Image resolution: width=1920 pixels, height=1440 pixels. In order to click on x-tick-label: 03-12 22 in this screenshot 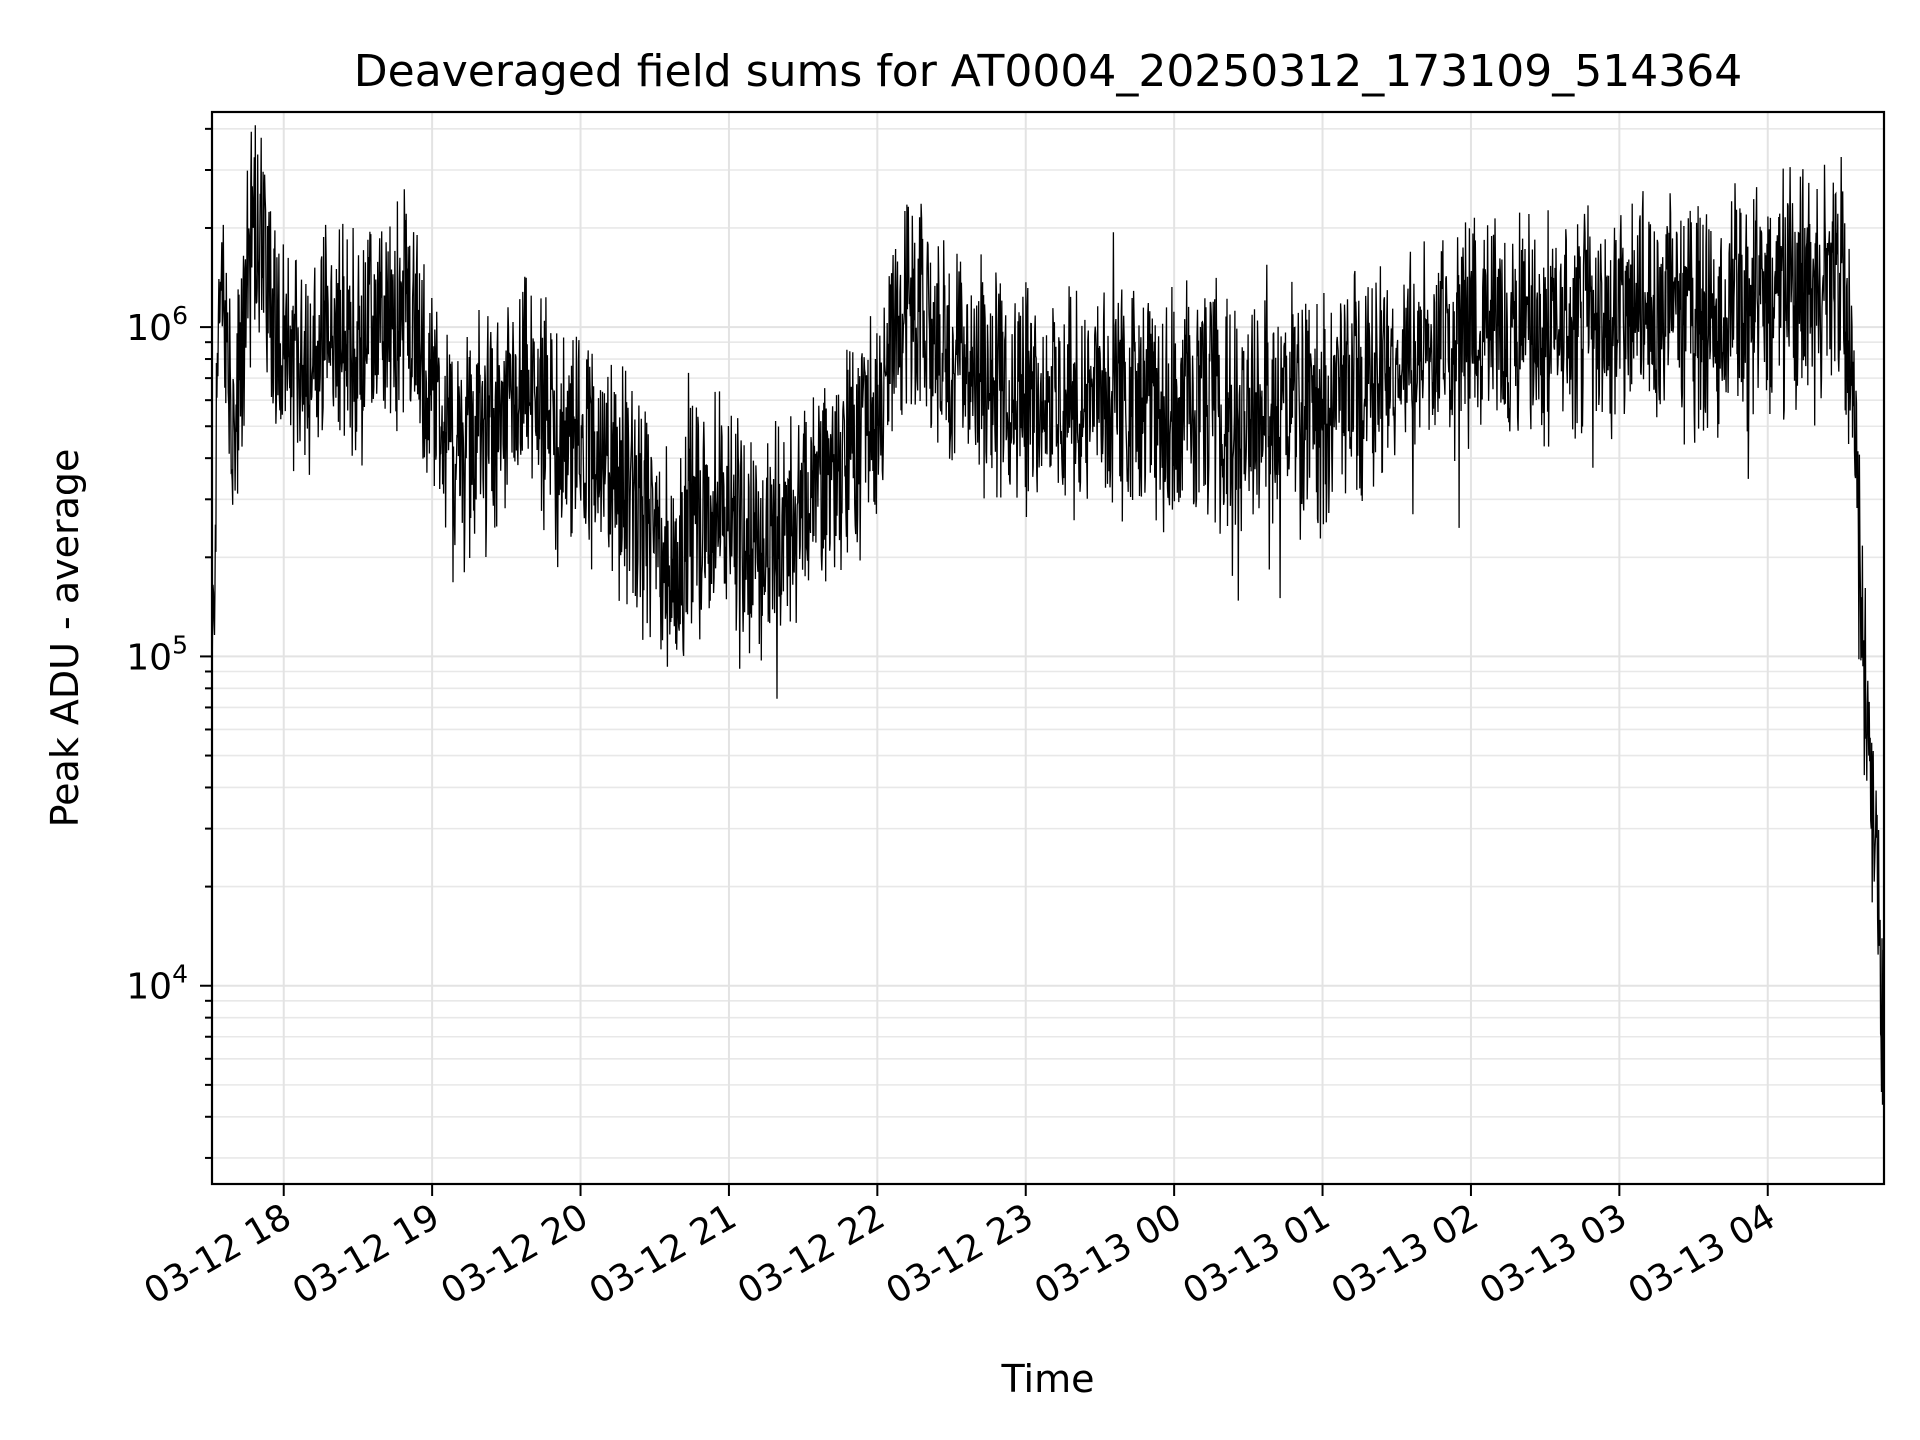, I will do `click(811, 1254)`.